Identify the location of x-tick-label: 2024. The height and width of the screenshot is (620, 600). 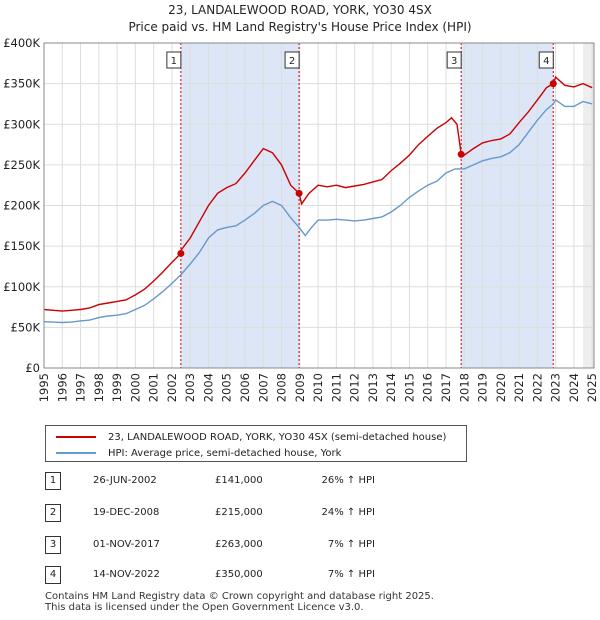
(574, 387).